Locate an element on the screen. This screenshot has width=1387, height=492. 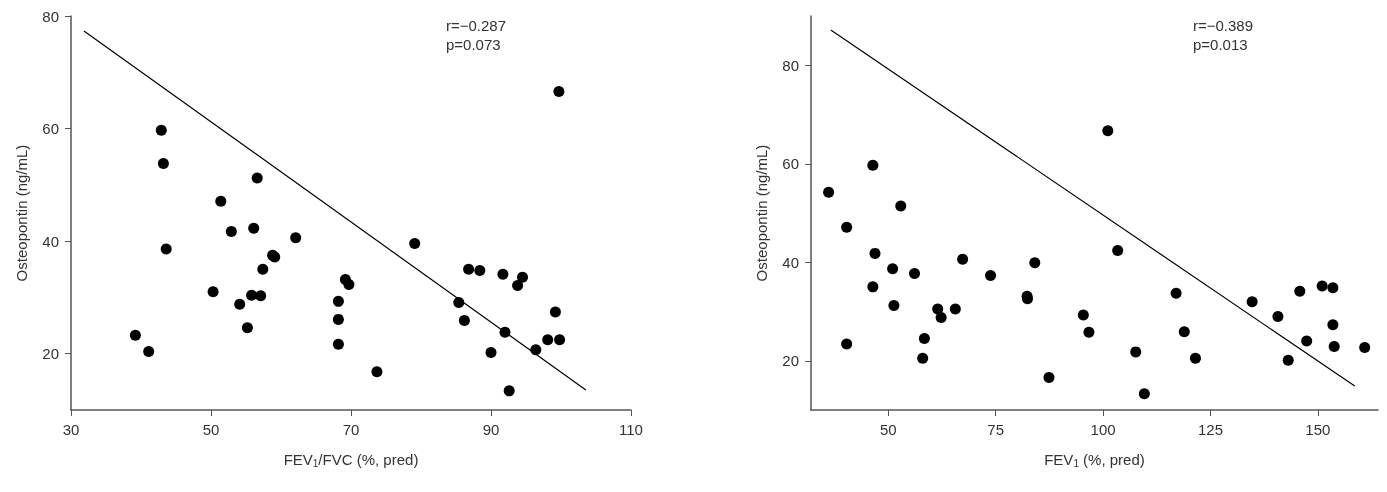
x-tick-label: 110 is located at coordinates (631, 429).